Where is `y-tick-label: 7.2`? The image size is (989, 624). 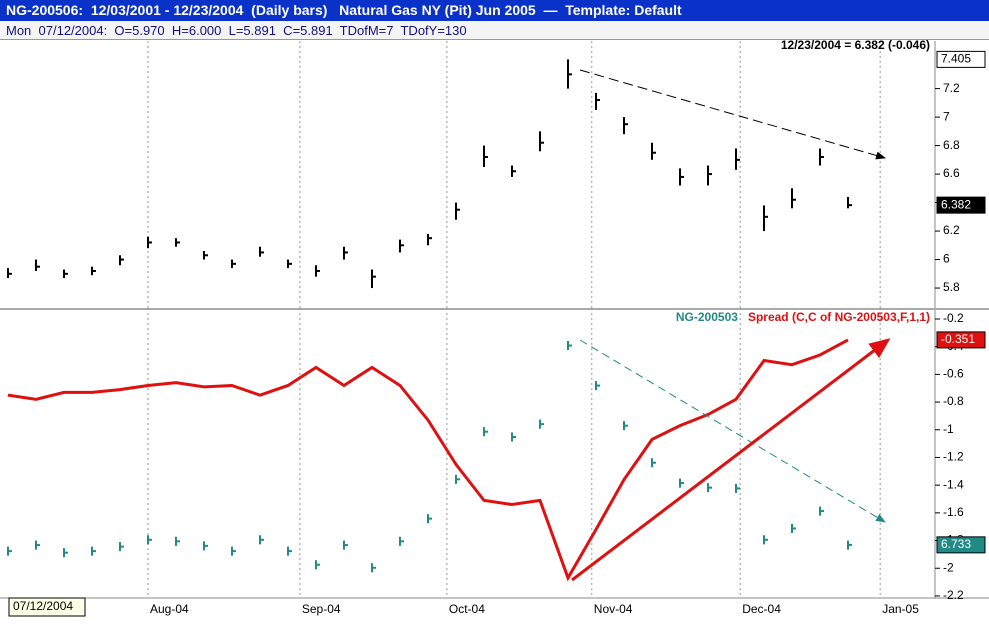
y-tick-label: 7.2 is located at coordinates (951, 88).